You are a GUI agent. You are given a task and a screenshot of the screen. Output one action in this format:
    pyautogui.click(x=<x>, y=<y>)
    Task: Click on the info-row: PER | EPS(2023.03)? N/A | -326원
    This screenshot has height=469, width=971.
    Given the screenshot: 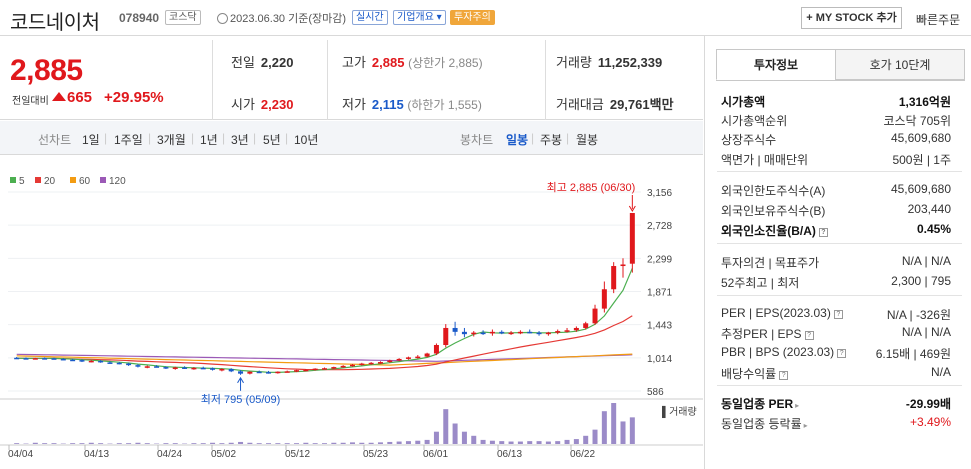 What is the action you would take?
    pyautogui.click(x=836, y=315)
    